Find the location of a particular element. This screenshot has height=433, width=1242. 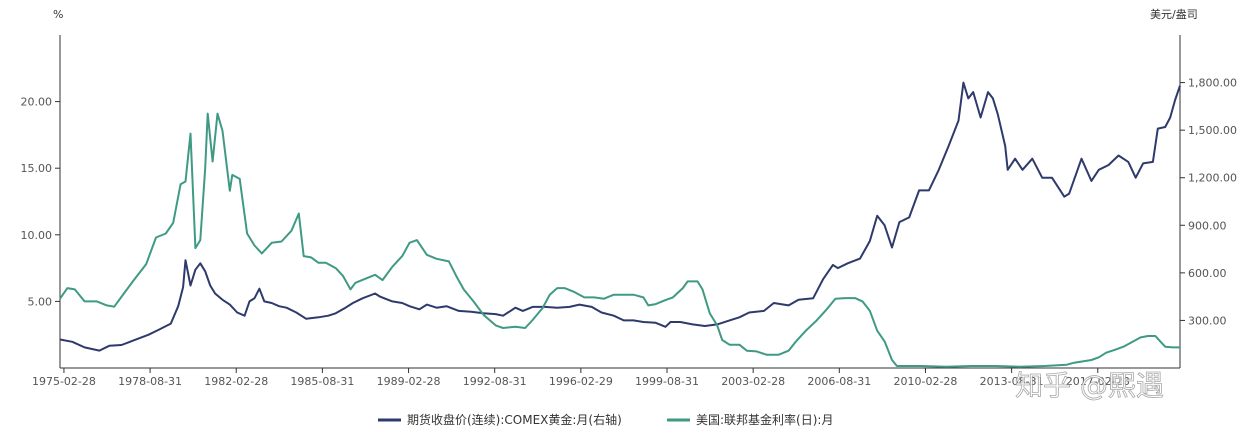

x-tick-label: 1978-08-31 is located at coordinates (150, 381).